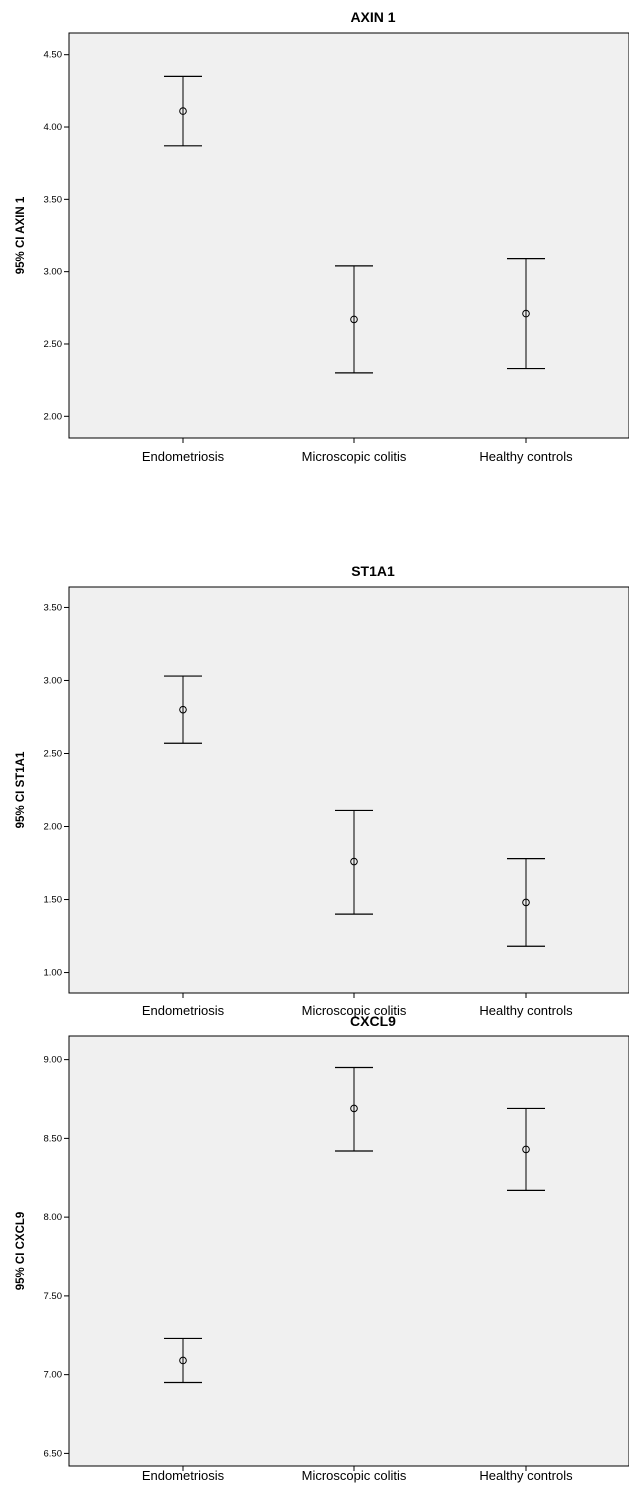 Image resolution: width=629 pixels, height=1488 pixels. I want to click on chart2-y-tick-label: 3.50, so click(53, 607).